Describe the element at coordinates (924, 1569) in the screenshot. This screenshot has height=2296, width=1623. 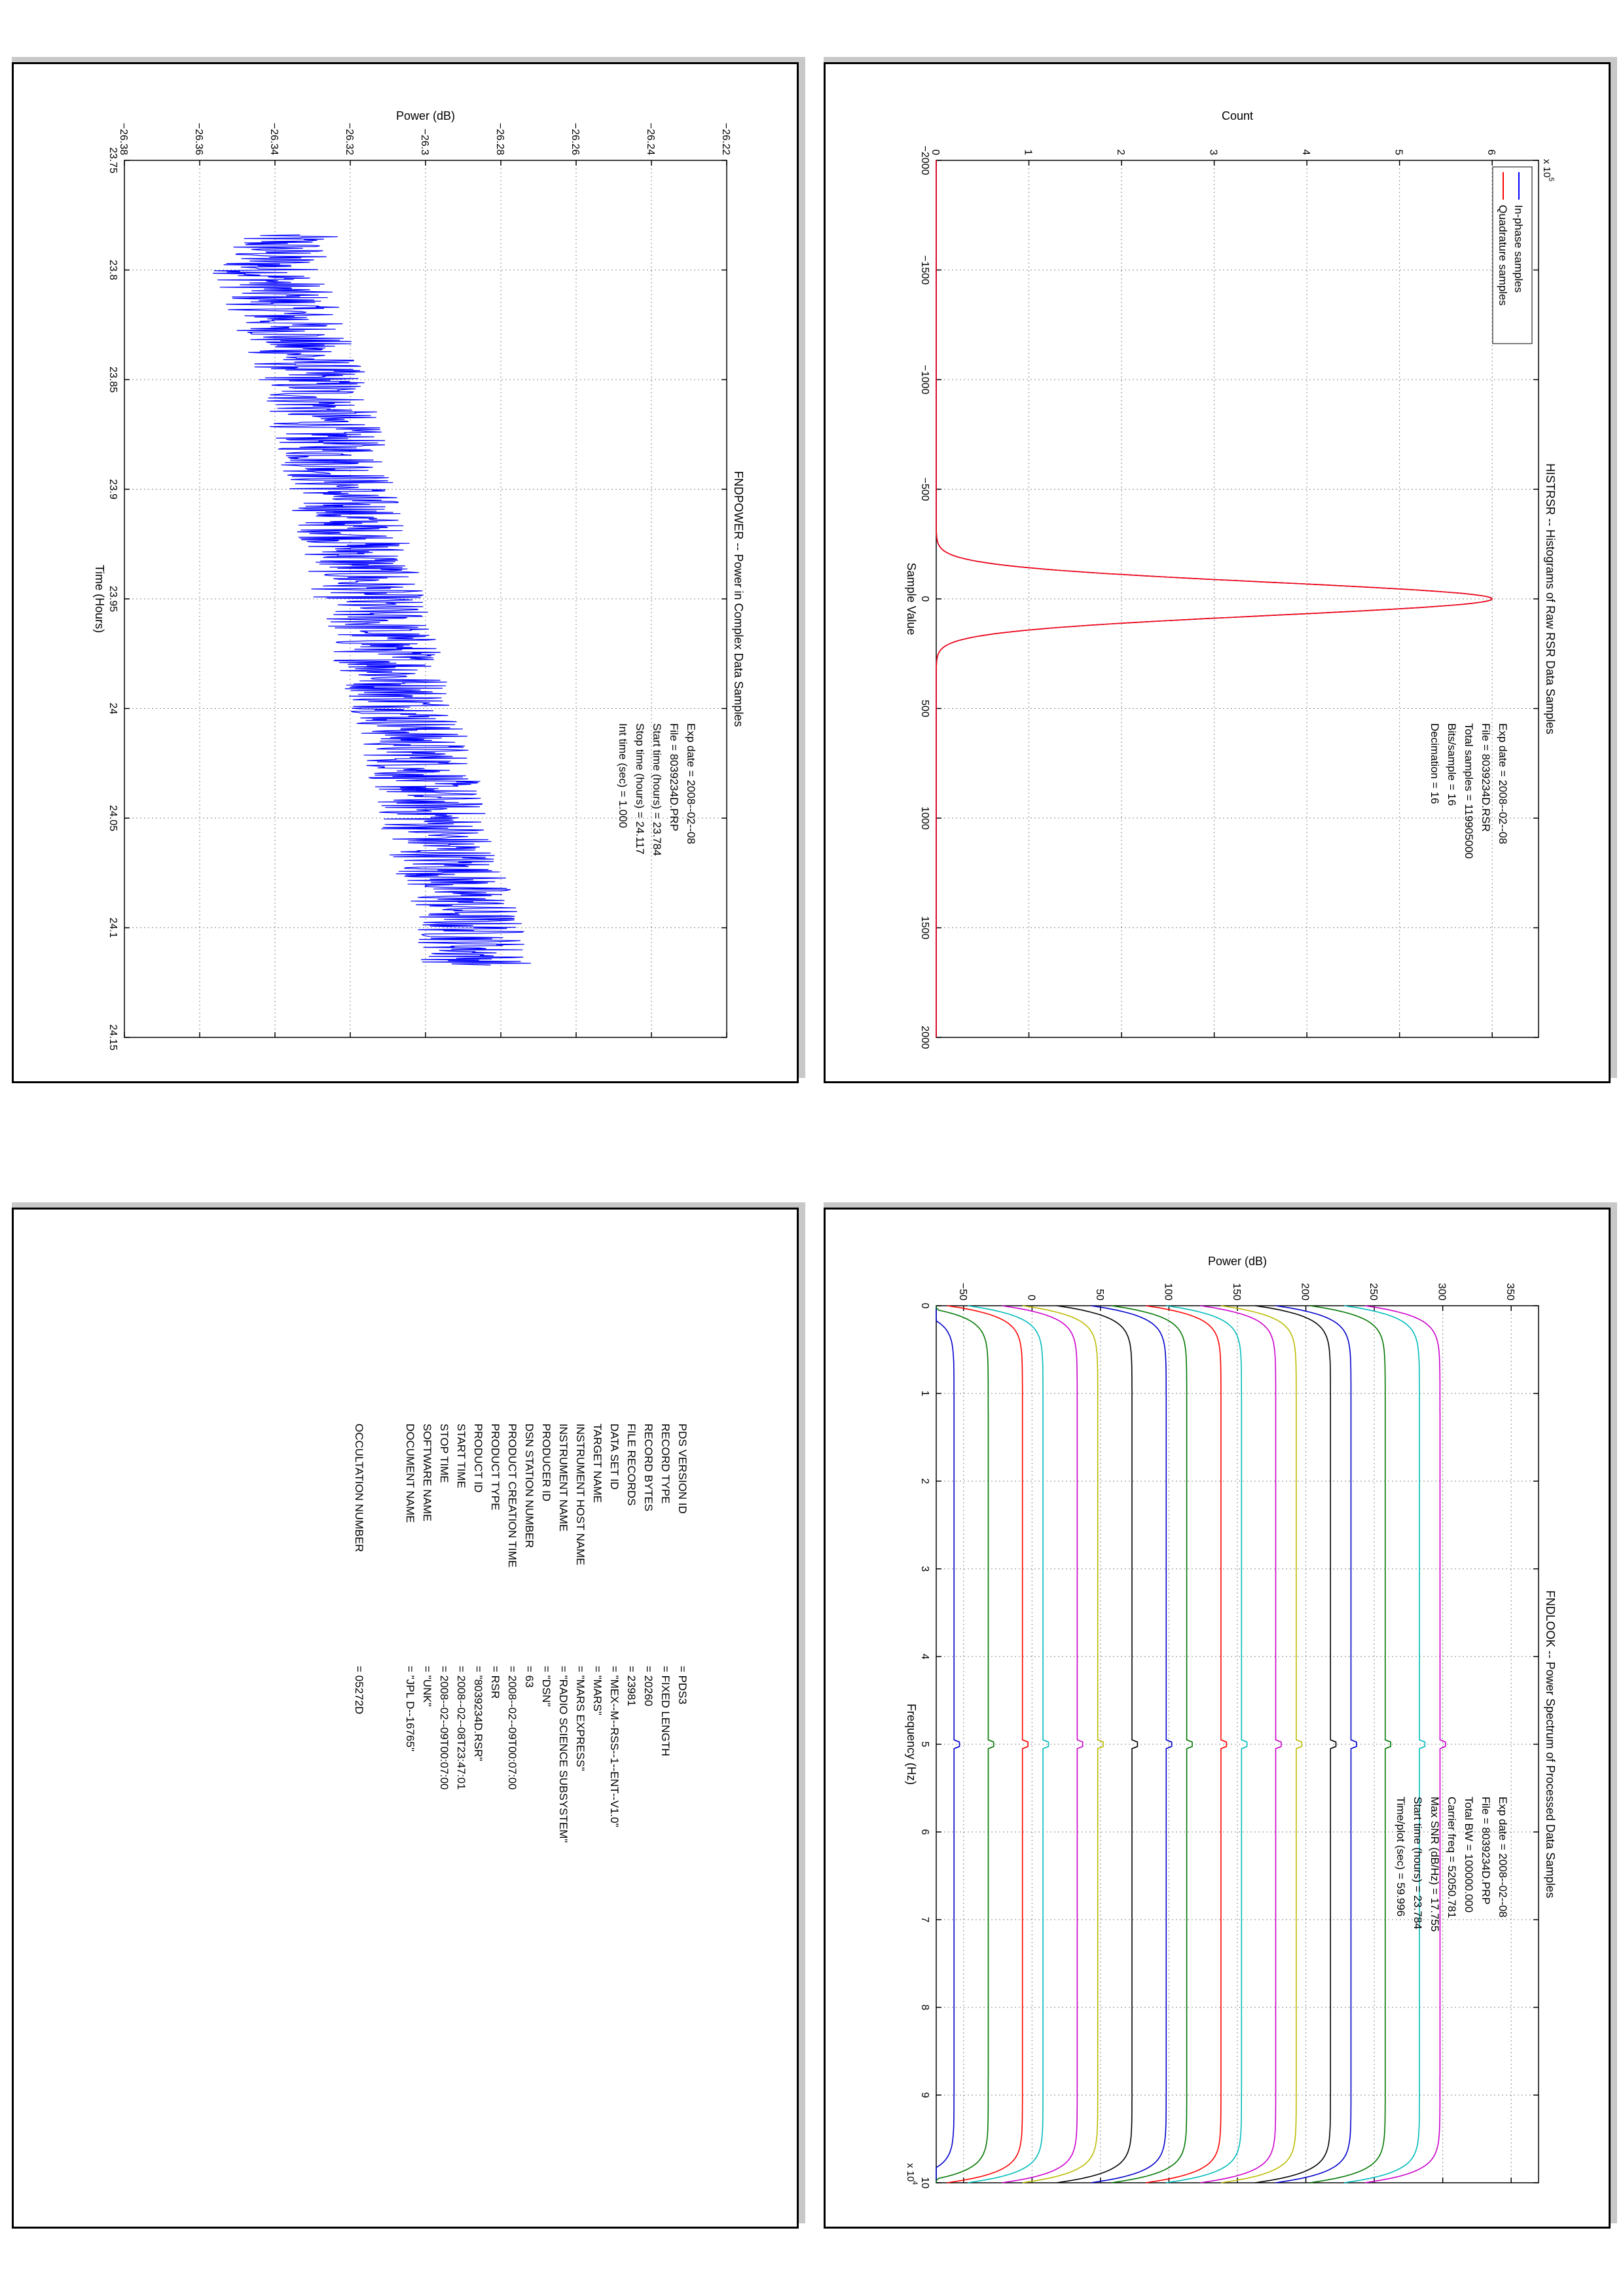
I see `x-tick-label: 3` at that location.